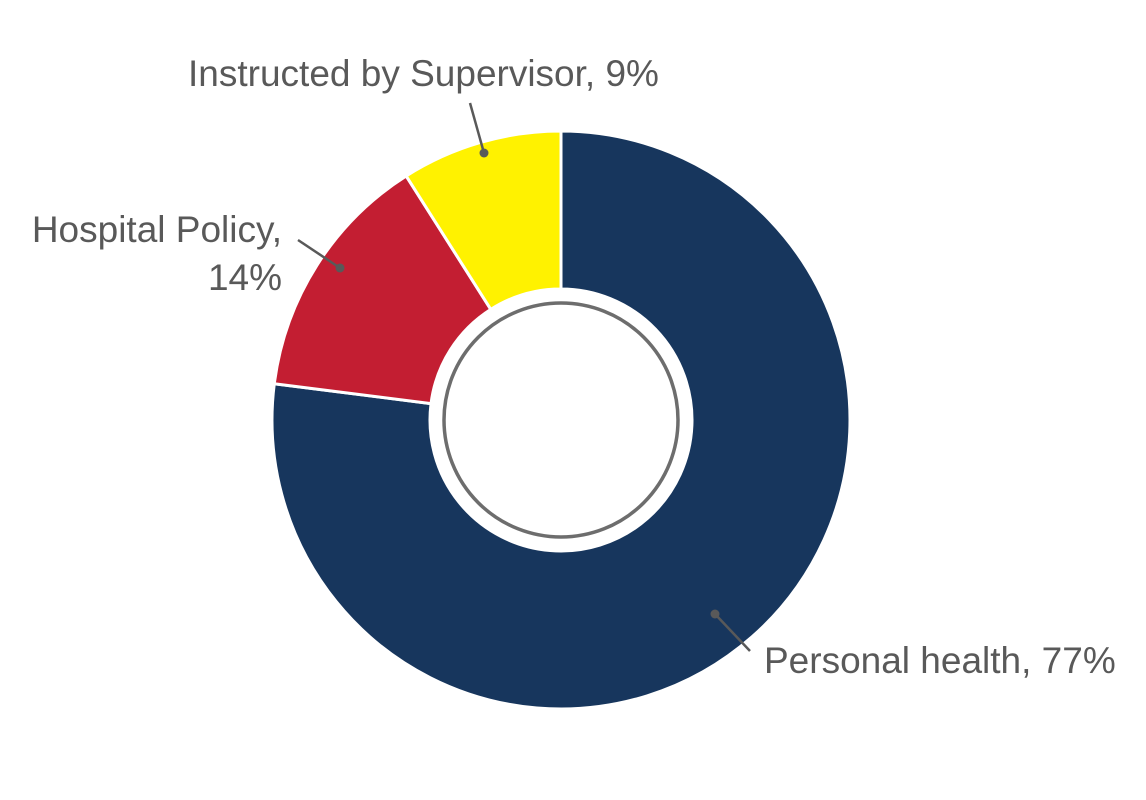 This screenshot has height=800, width=1146. Describe the element at coordinates (245, 277) in the screenshot. I see `slice-label-hospital-policy-line2: 14%` at that location.